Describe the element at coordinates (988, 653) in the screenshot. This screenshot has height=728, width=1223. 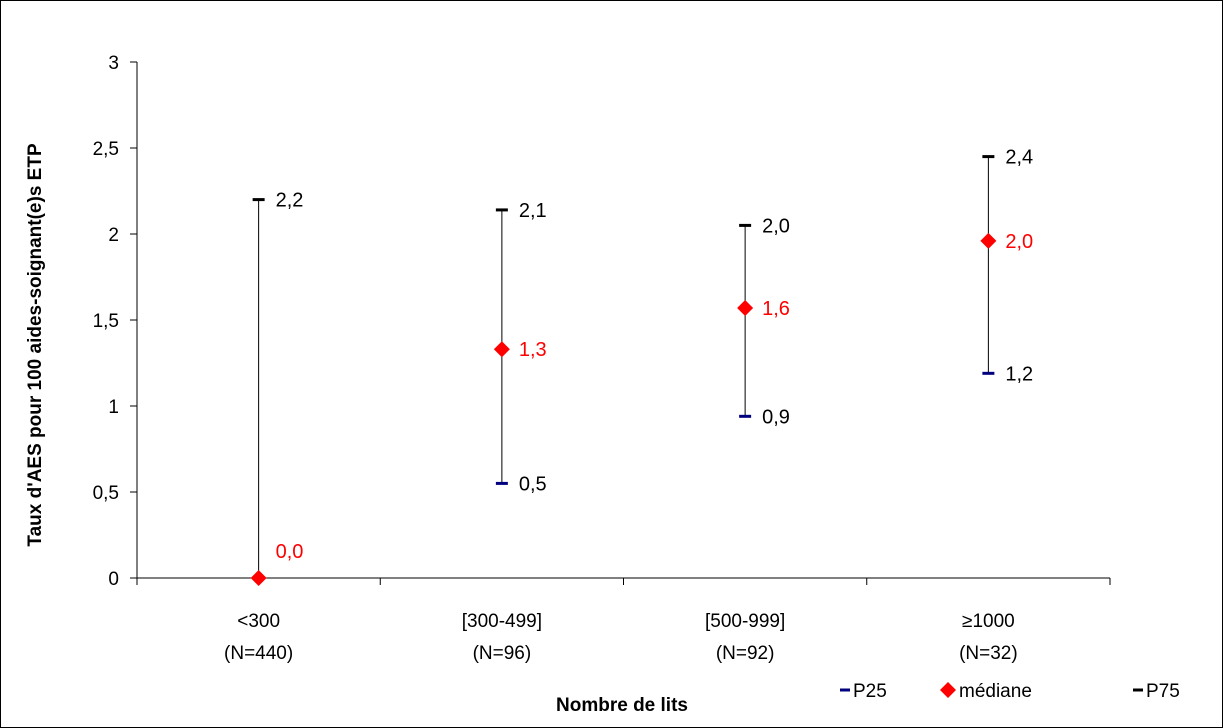
I see `x-tick-label-n: (N=32)` at that location.